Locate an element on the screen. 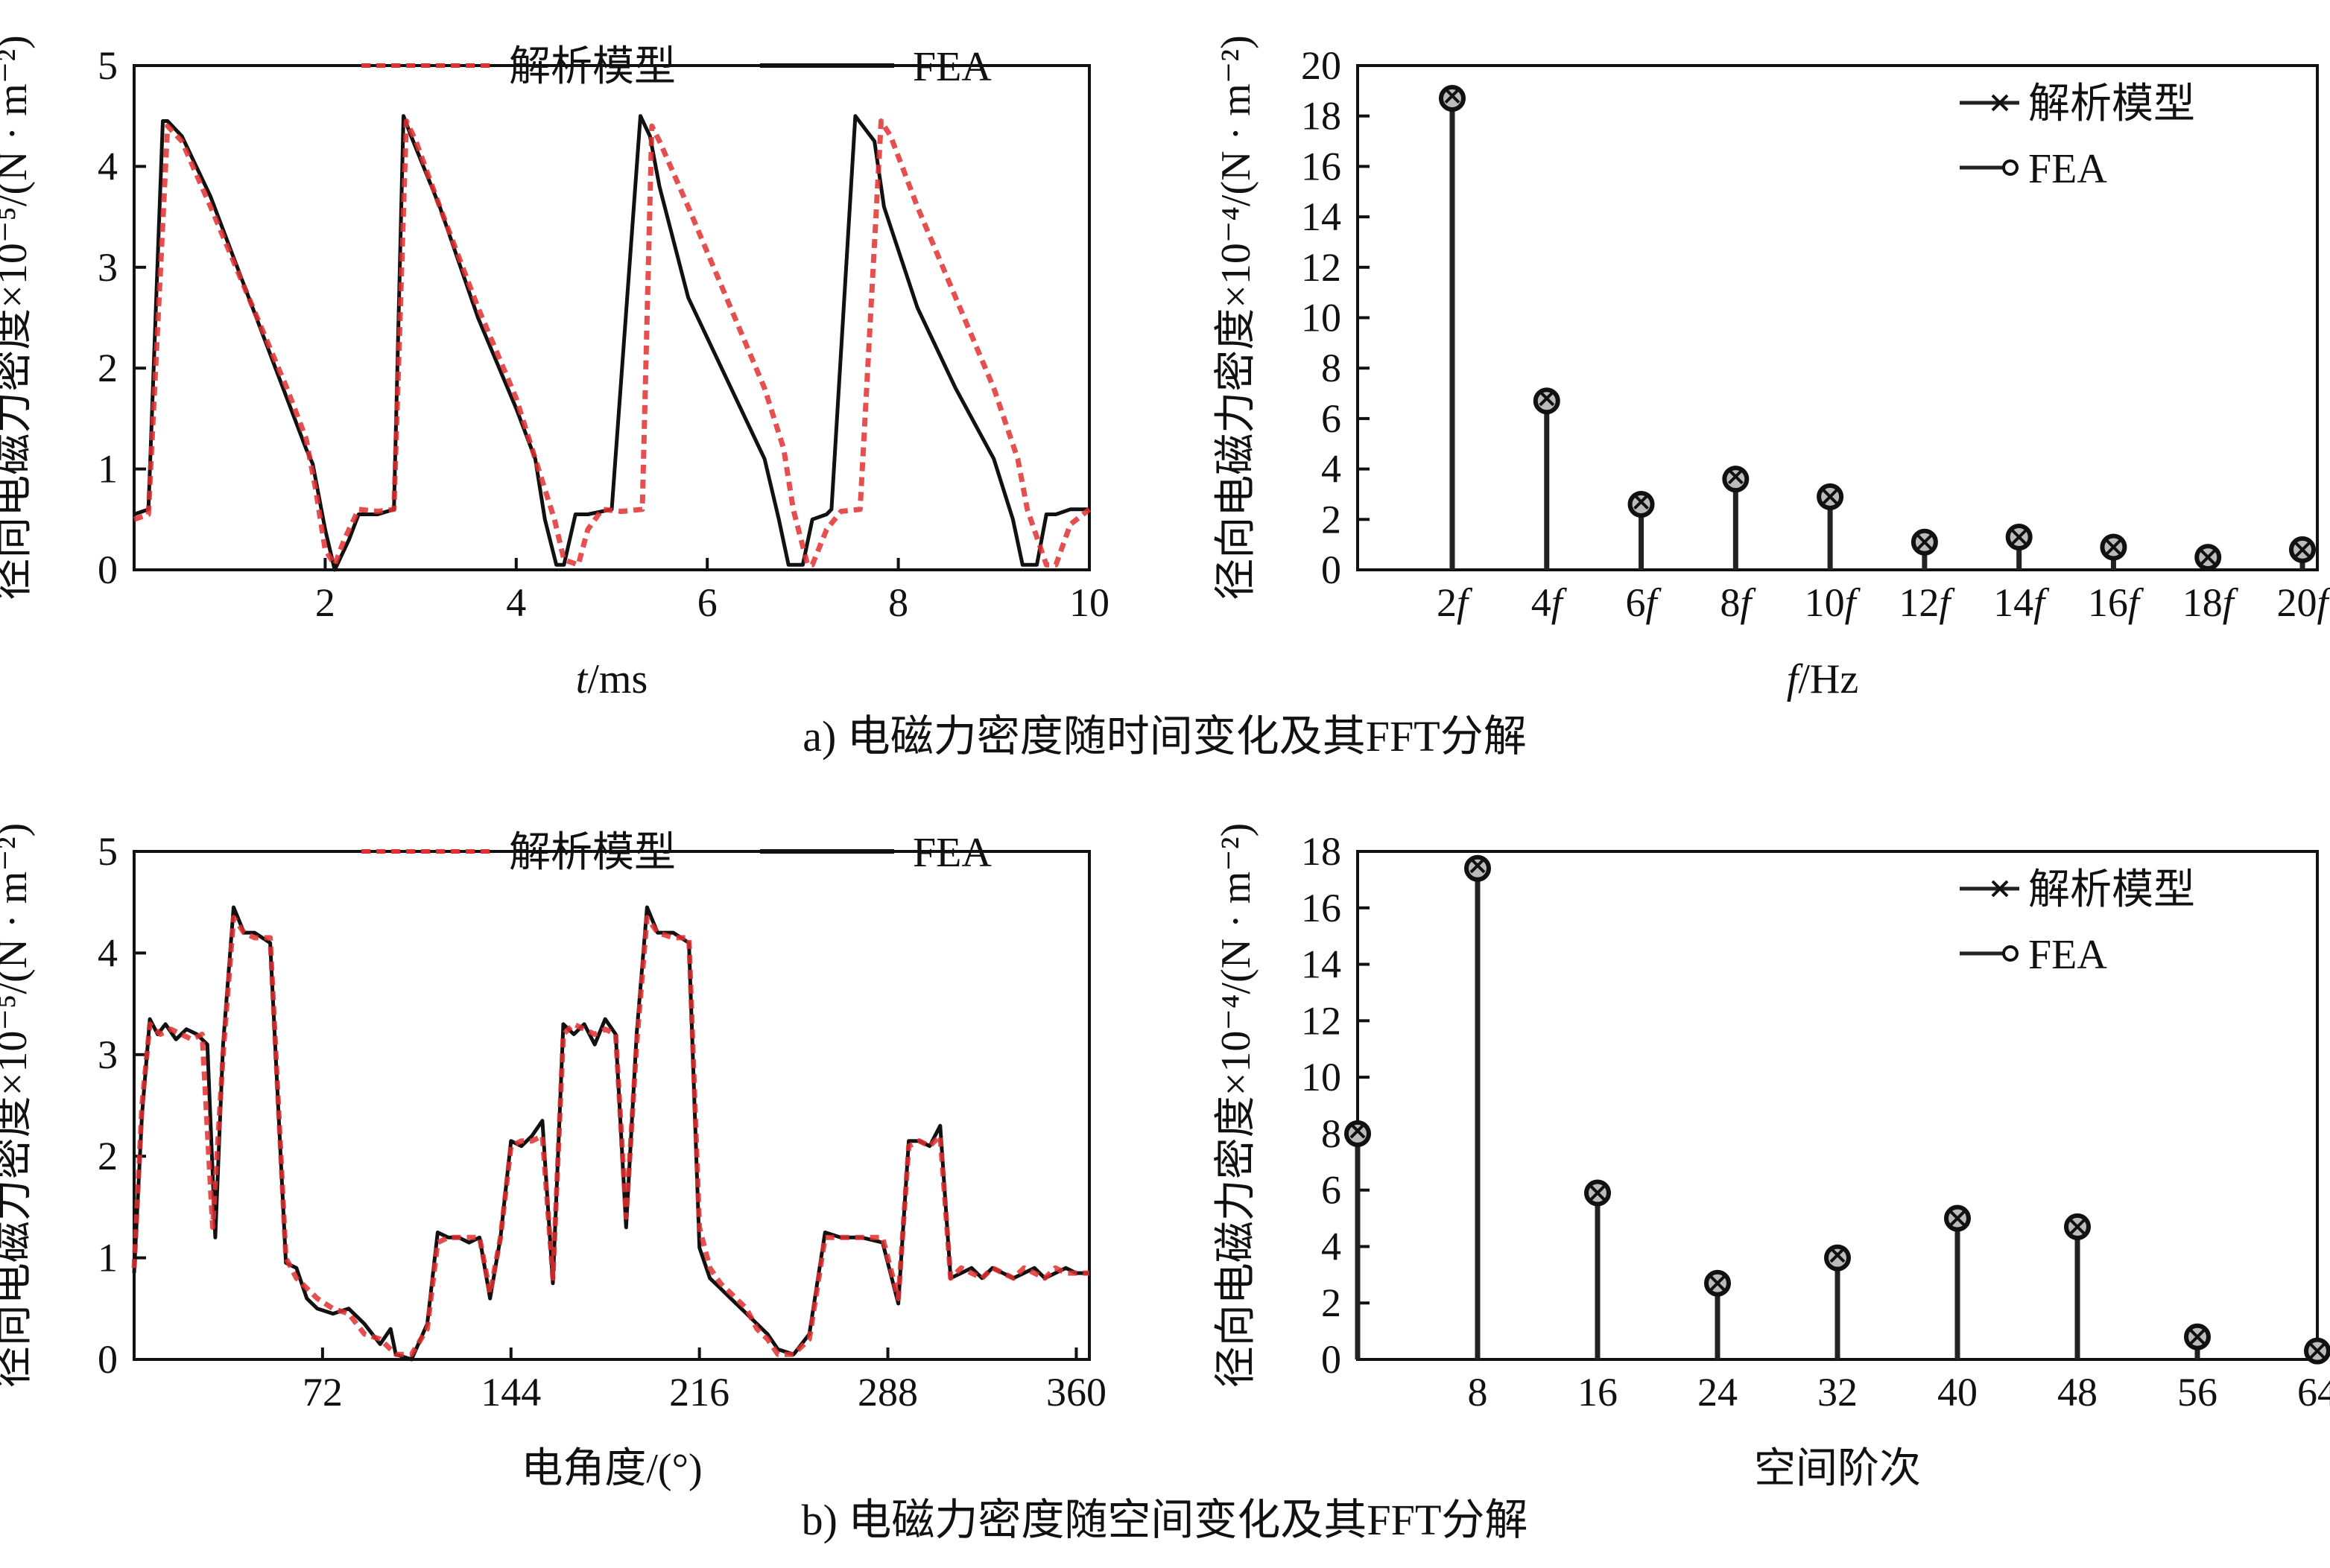 Image resolution: width=2330 pixels, height=1568 pixels. x-tick-label: 32 is located at coordinates (1837, 1392).